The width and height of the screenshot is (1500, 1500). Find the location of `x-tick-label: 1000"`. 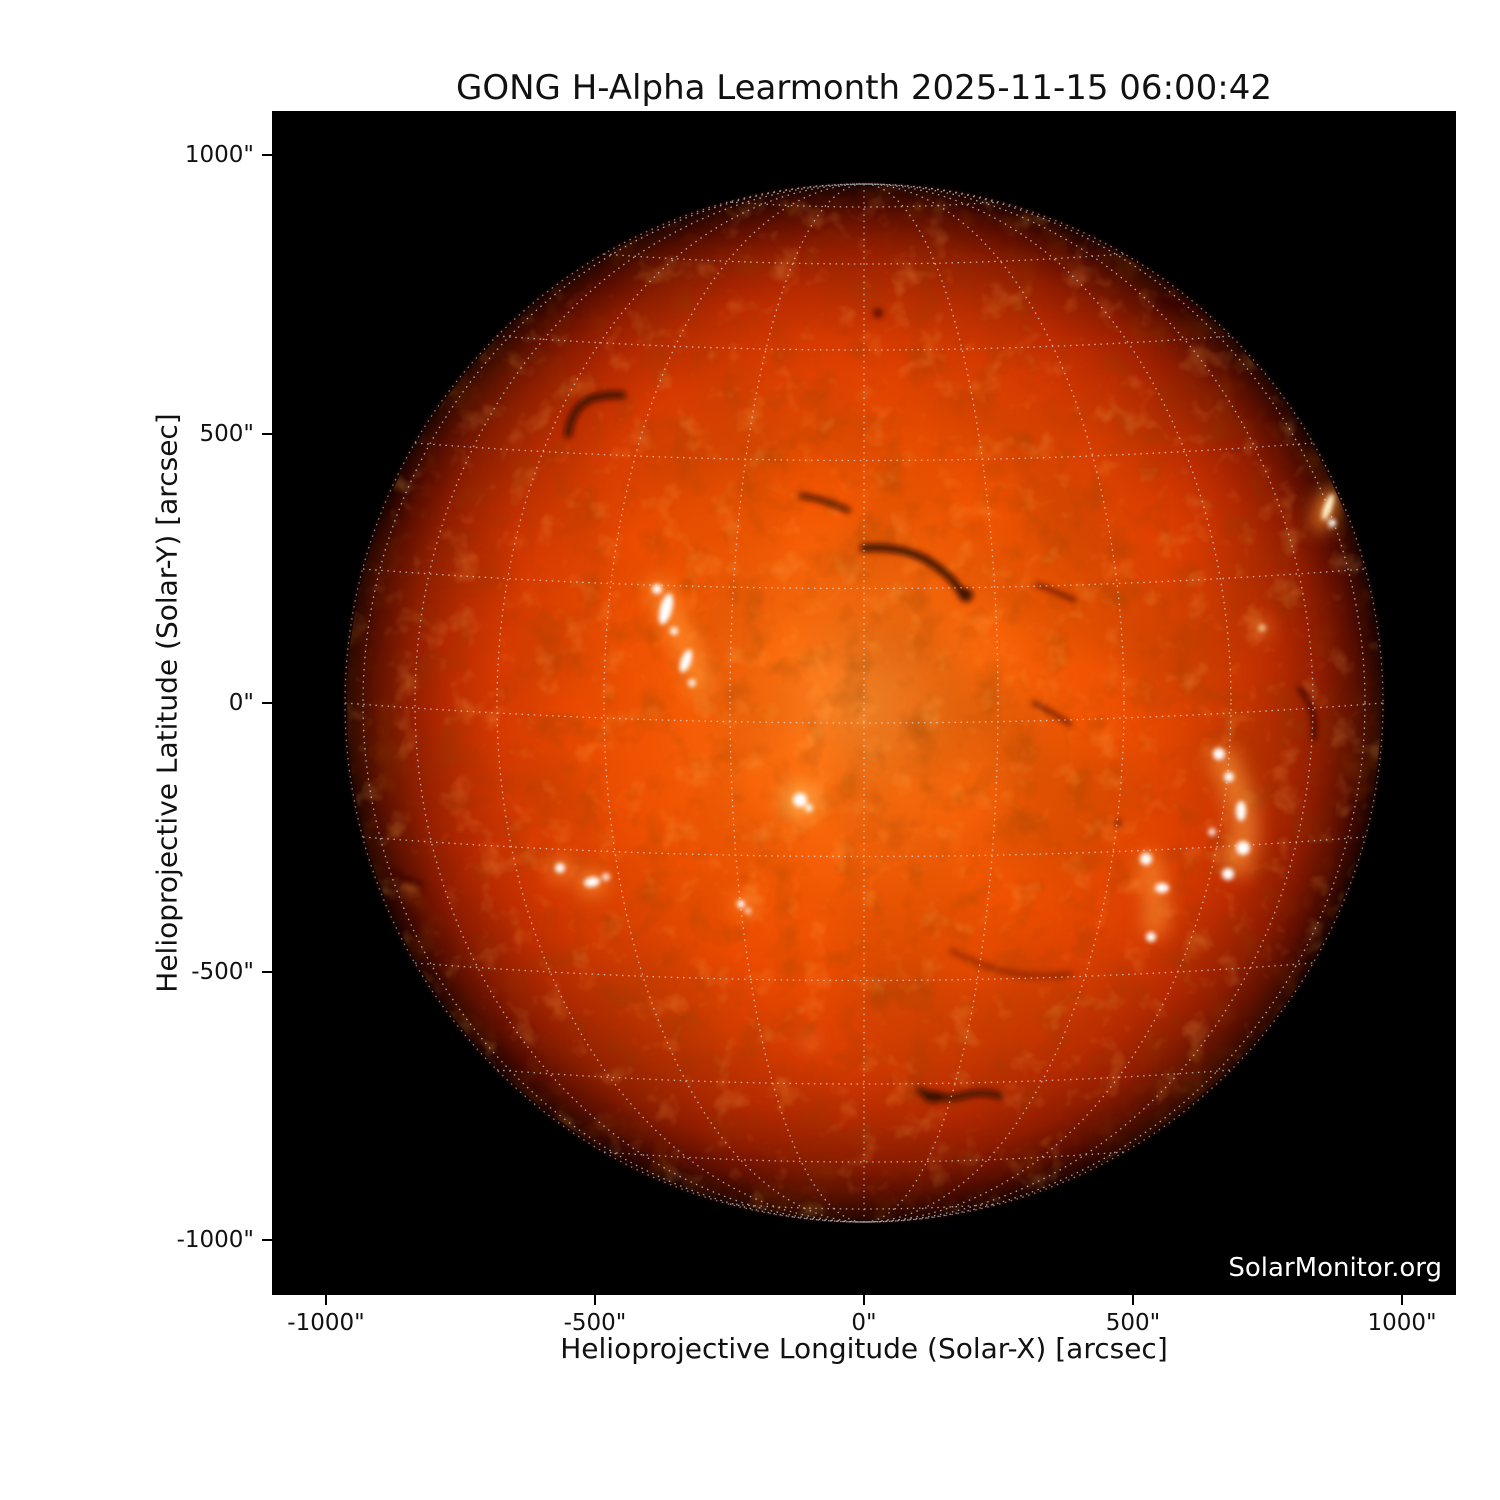

x-tick-label: 1000" is located at coordinates (1402, 1323).